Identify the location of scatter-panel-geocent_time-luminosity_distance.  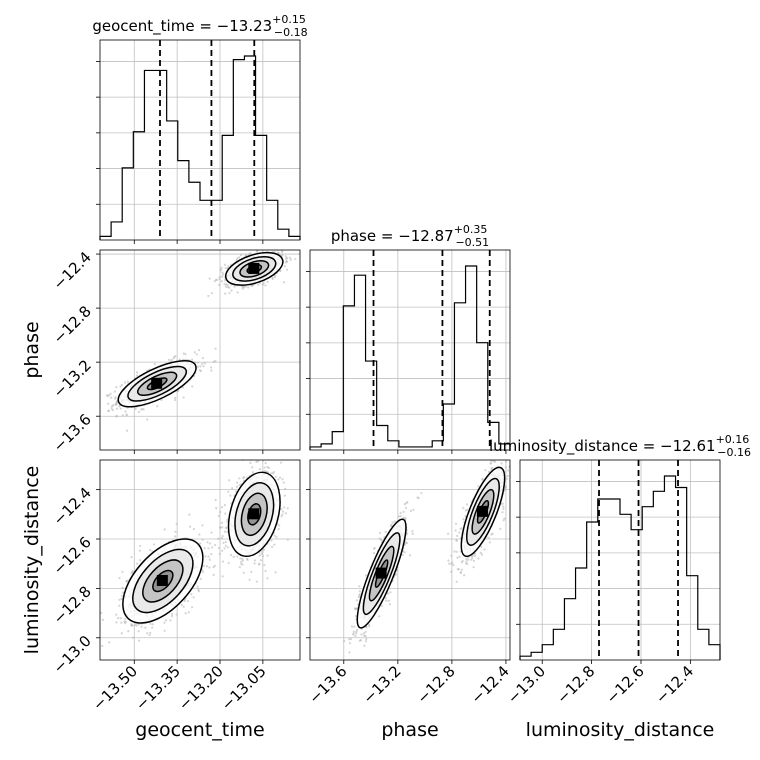
(198, 561).